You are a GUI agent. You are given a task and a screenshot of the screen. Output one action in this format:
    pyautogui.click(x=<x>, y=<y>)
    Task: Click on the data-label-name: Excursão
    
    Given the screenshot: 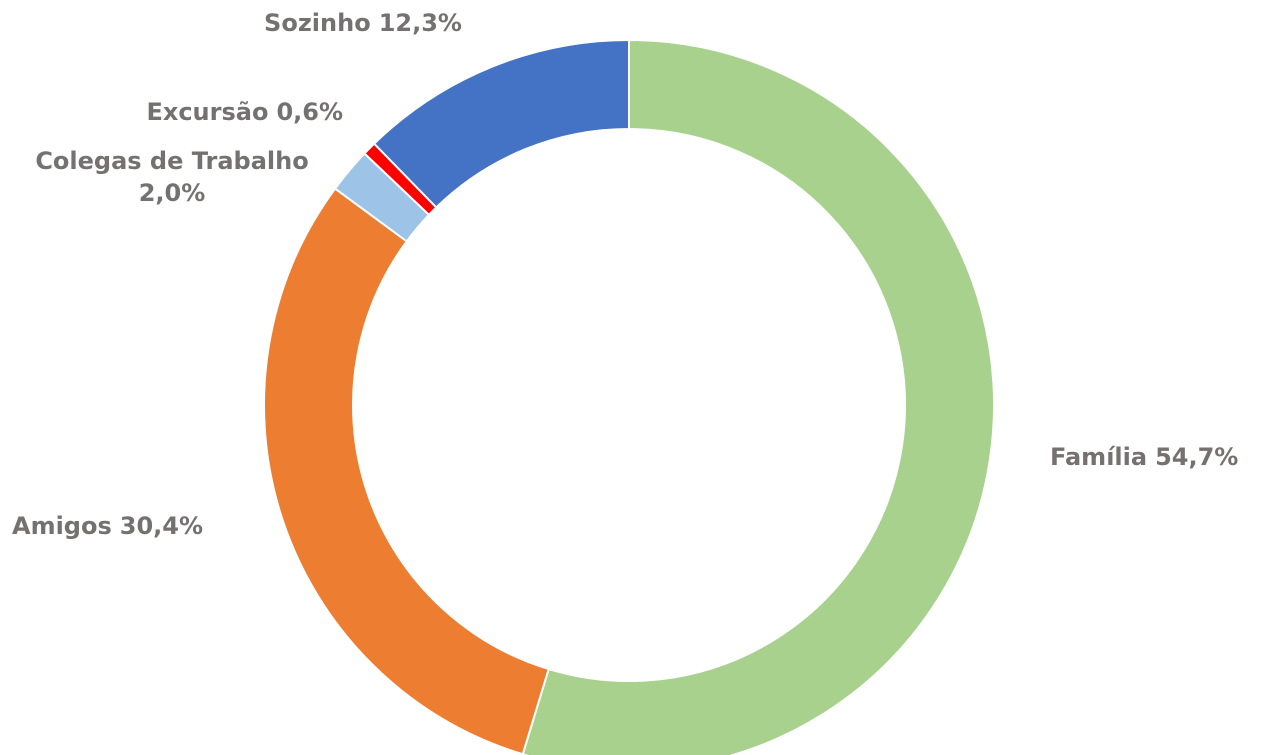 What is the action you would take?
    pyautogui.click(x=207, y=112)
    